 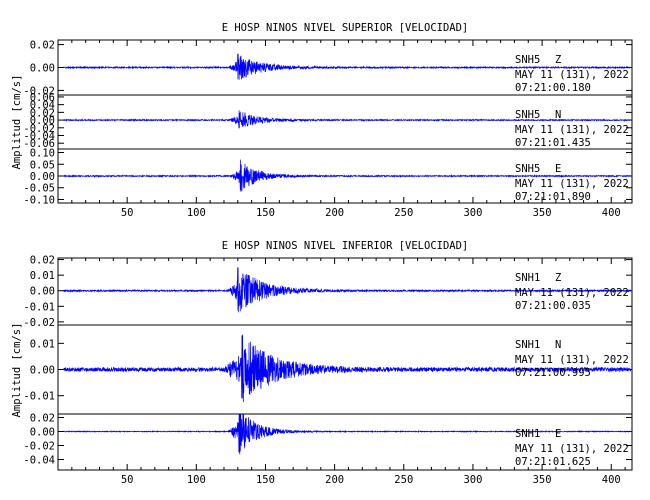 What do you see at coordinates (553, 306) in the screenshot?
I see `time-label: 07:21:00.035` at bounding box center [553, 306].